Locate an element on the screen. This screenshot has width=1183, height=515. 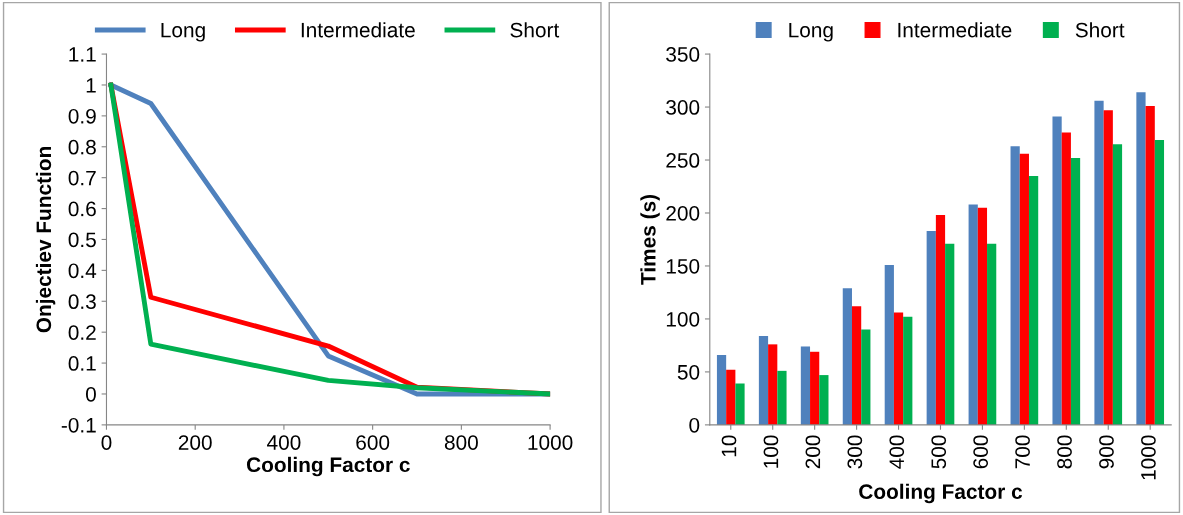
y-tick-label: 0.7 is located at coordinates (82, 178).